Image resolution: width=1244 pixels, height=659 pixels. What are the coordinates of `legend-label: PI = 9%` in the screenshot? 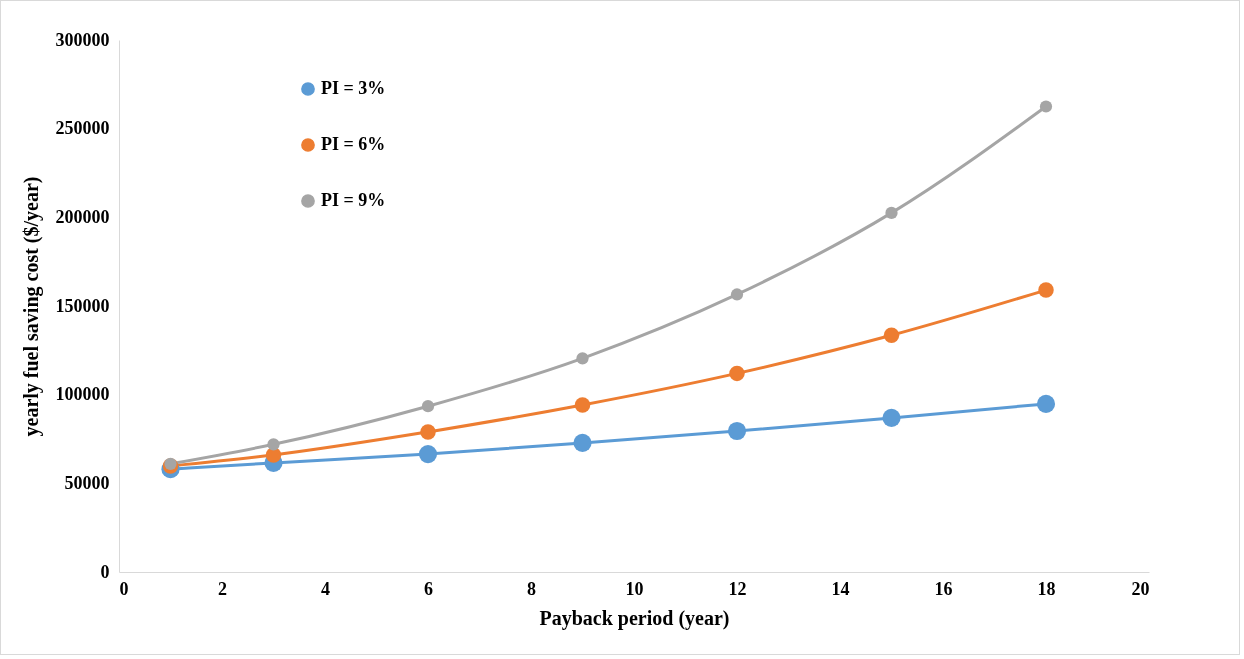 It's located at (353, 200).